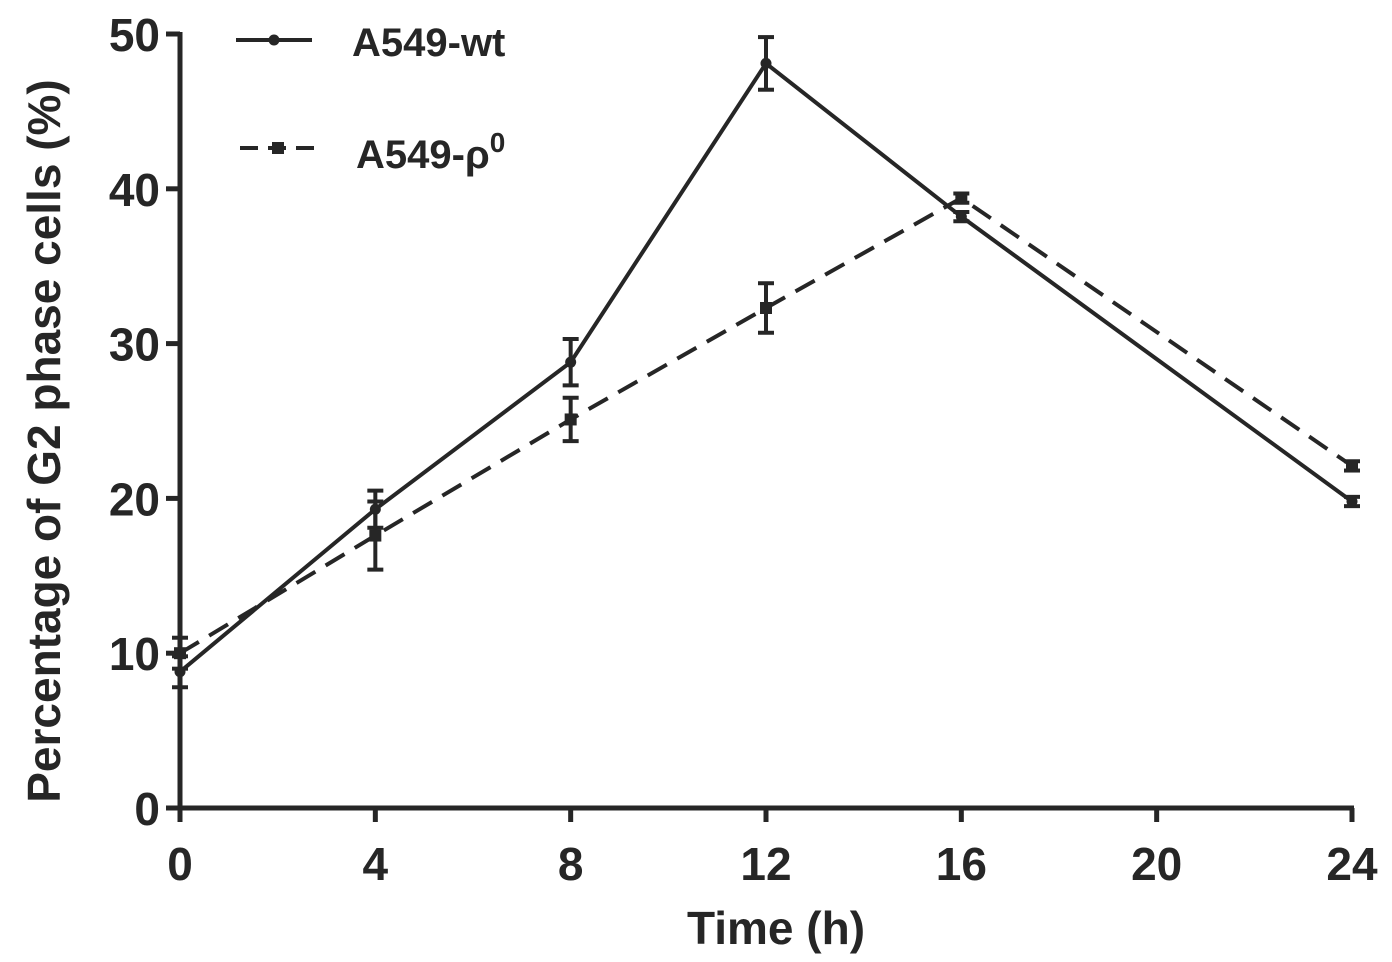 Image resolution: width=1392 pixels, height=962 pixels. I want to click on x-tick-label: 20, so click(1156, 864).